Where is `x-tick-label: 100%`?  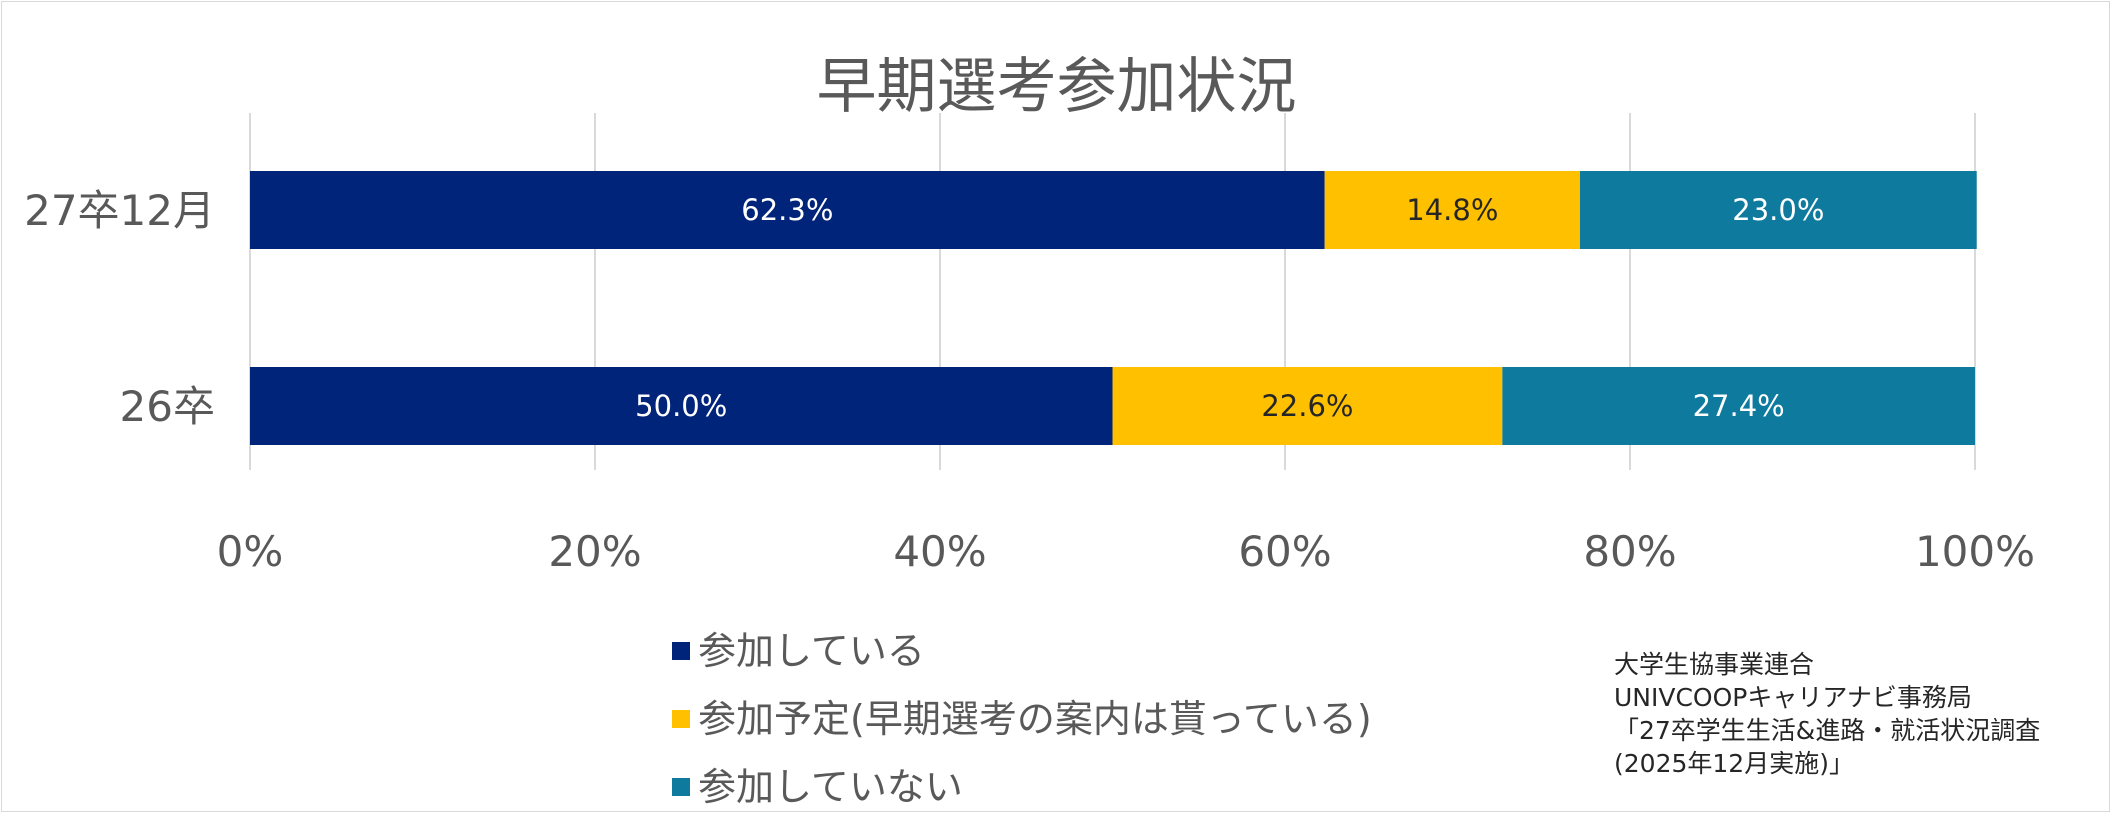 x-tick-label: 100% is located at coordinates (1975, 551).